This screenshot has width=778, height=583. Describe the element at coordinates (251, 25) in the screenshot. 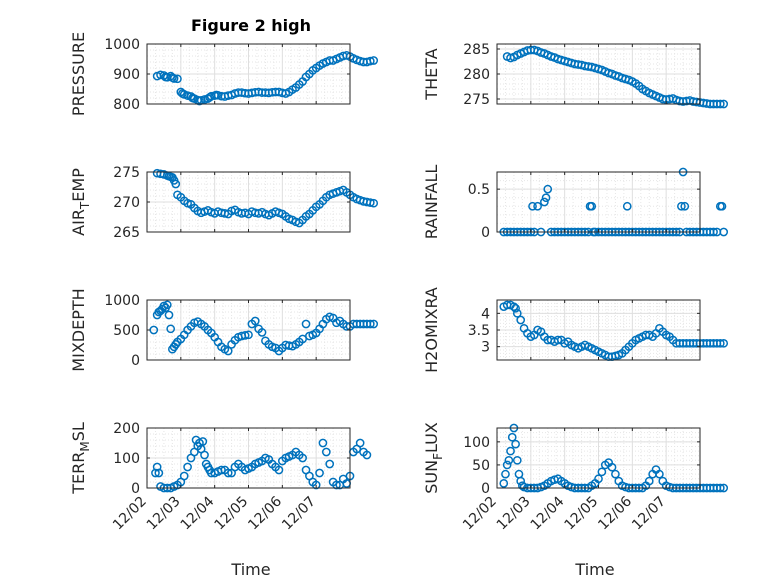

I see `figure-title: Figure 2 high` at that location.